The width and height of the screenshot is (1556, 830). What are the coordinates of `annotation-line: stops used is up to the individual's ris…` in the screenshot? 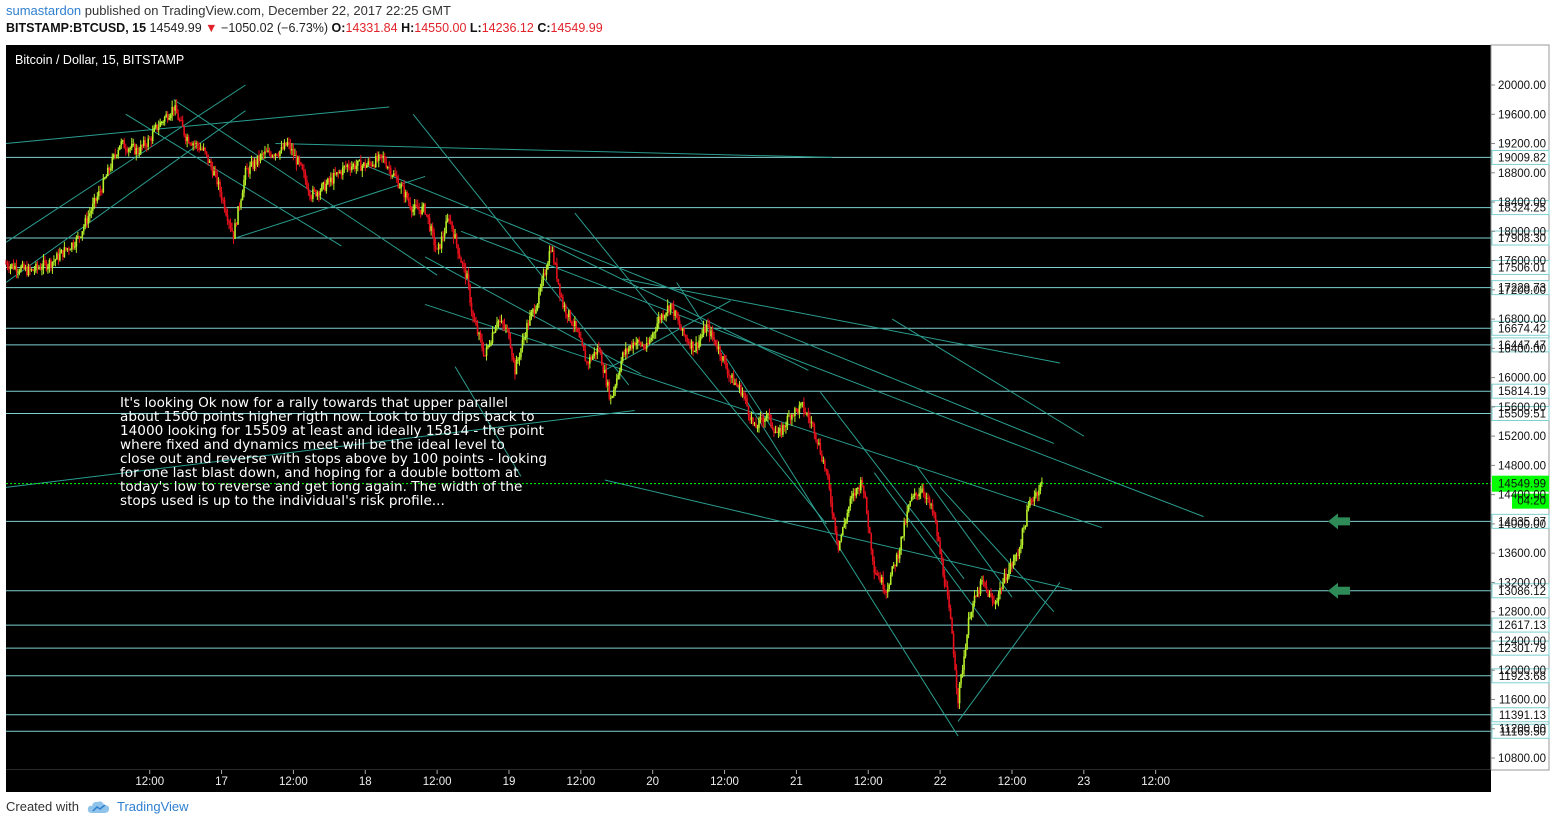 It's located at (282, 501).